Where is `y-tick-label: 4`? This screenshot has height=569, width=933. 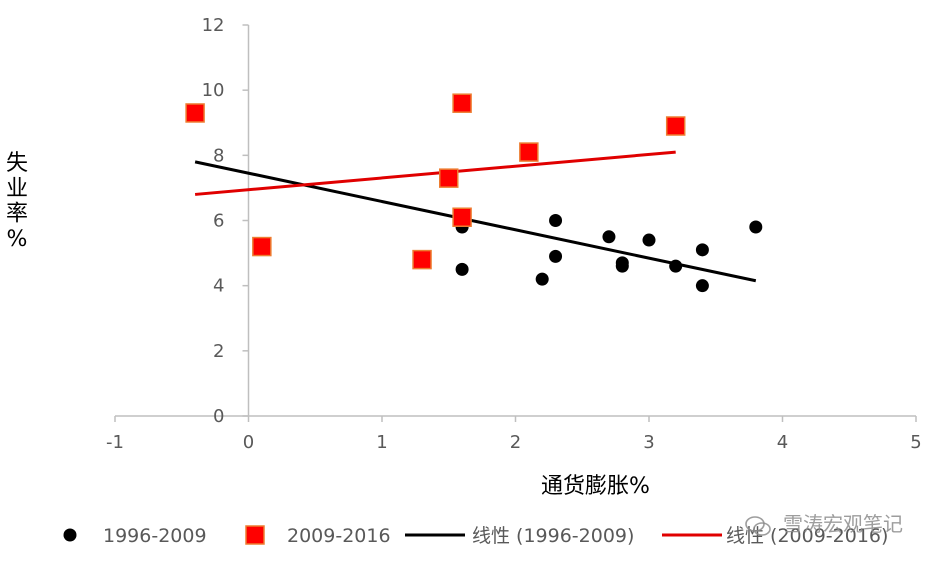
y-tick-label: 4 is located at coordinates (218, 286).